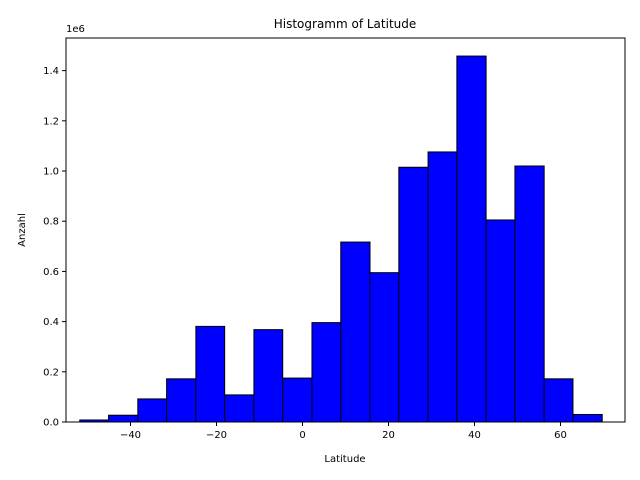 This screenshot has width=640, height=480. I want to click on x-tick-label: −40, so click(130, 435).